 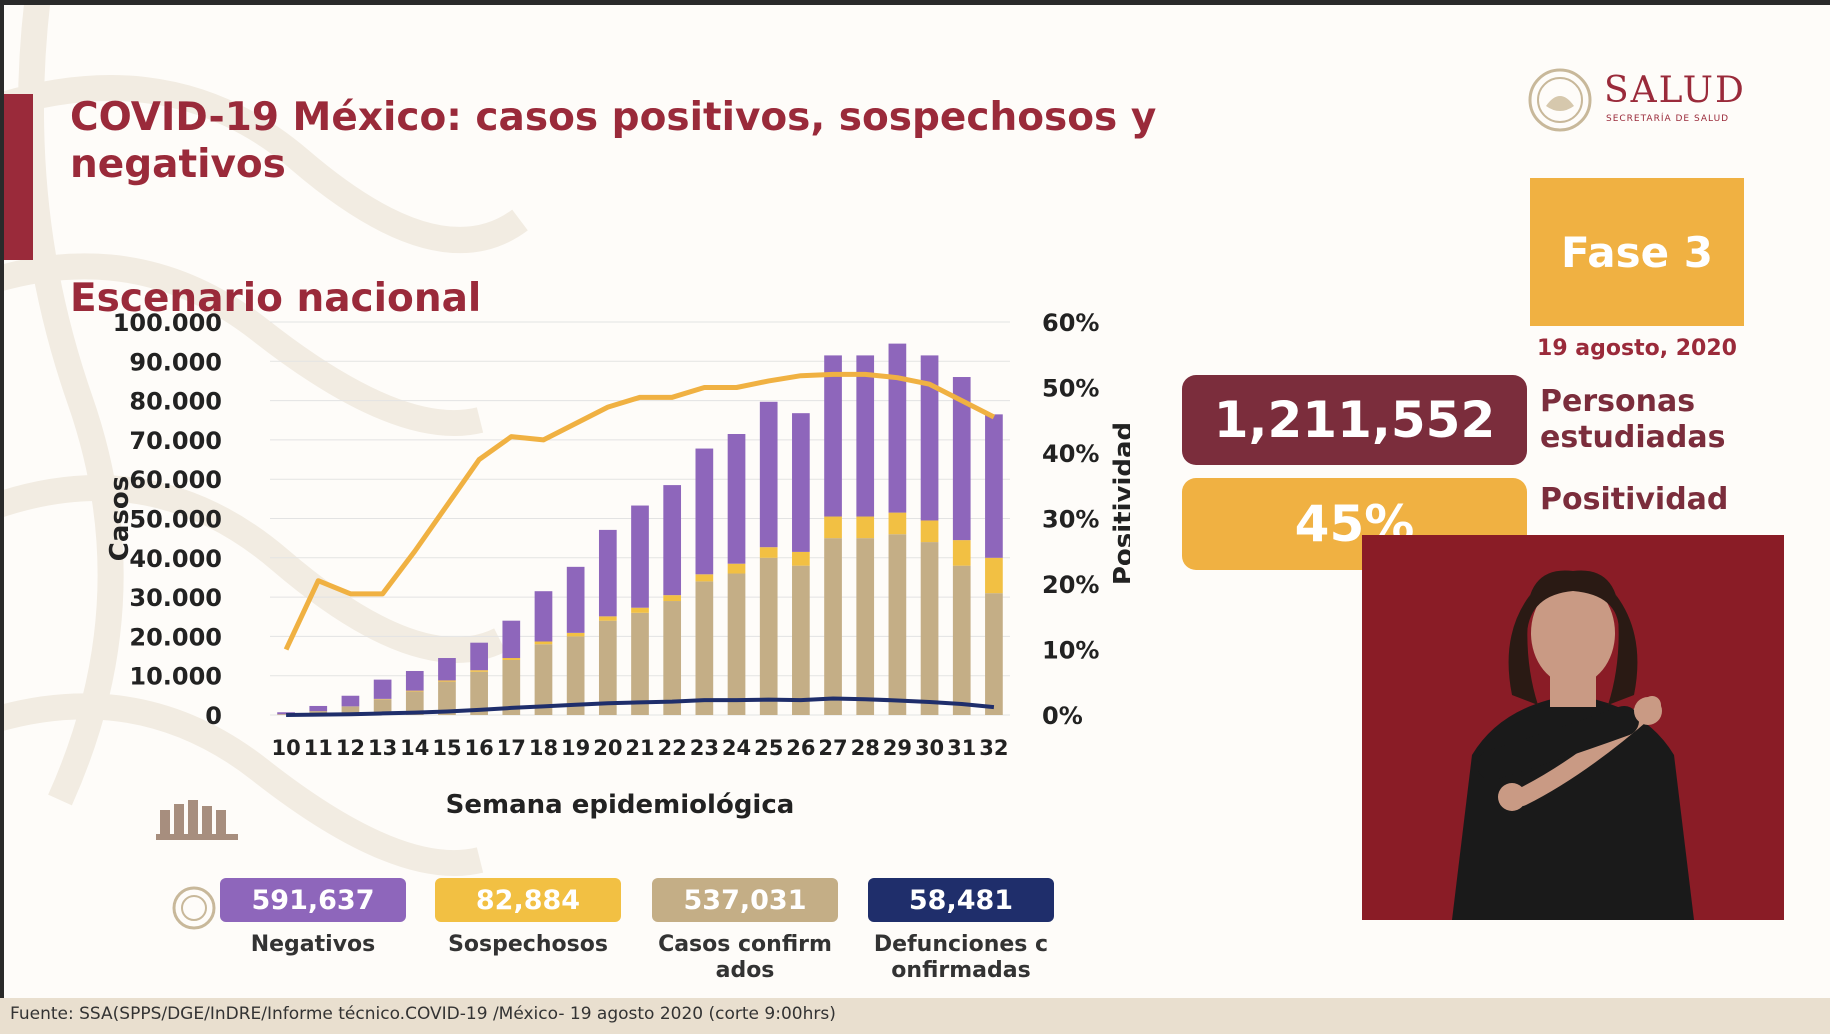 What do you see at coordinates (213, 716) in the screenshot?
I see `y-left-tick-label: 0` at bounding box center [213, 716].